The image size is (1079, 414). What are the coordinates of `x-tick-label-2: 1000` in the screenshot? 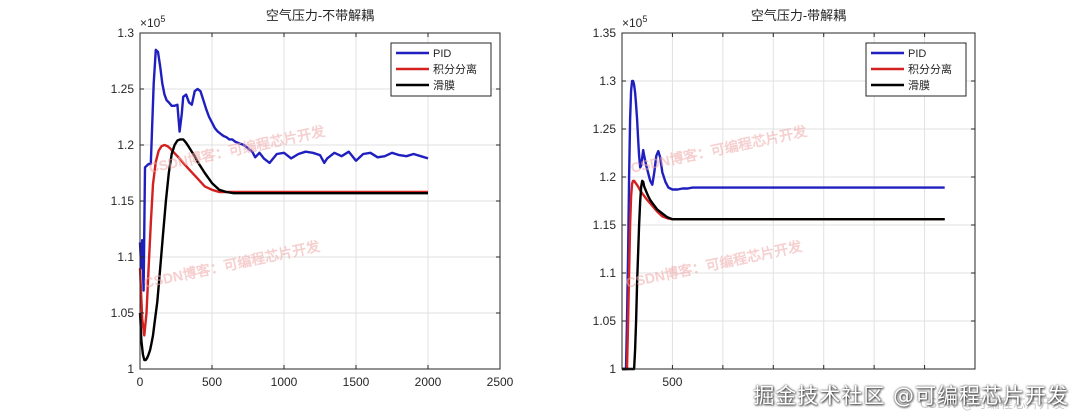 It's located at (284, 382).